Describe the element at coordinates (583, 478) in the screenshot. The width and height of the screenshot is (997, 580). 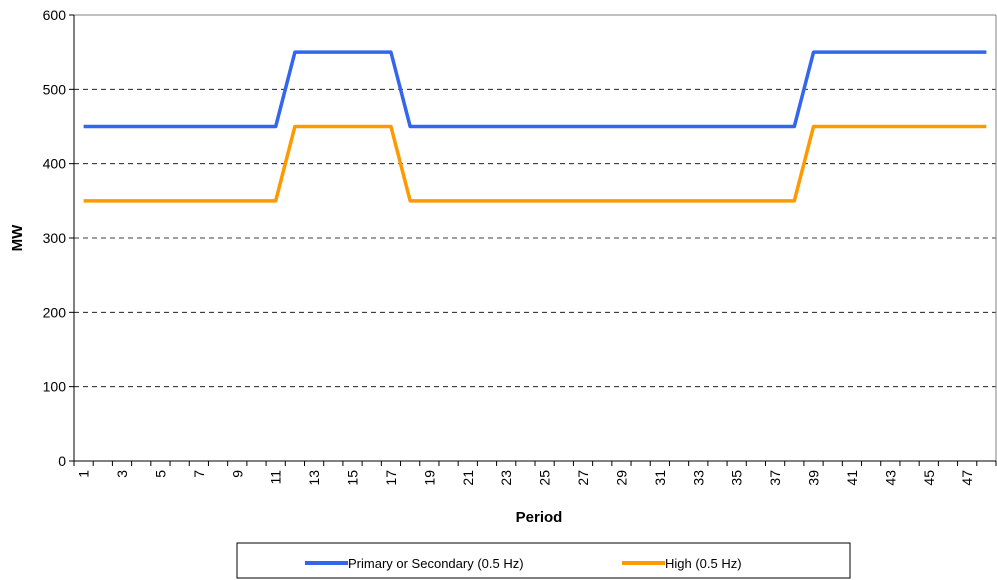
I see `x-tick-label: 27` at that location.